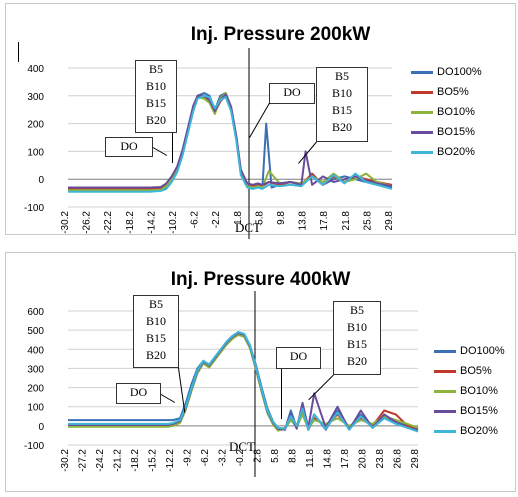  Describe the element at coordinates (216, 220) in the screenshot. I see `x-tick-label: -2.2` at that location.